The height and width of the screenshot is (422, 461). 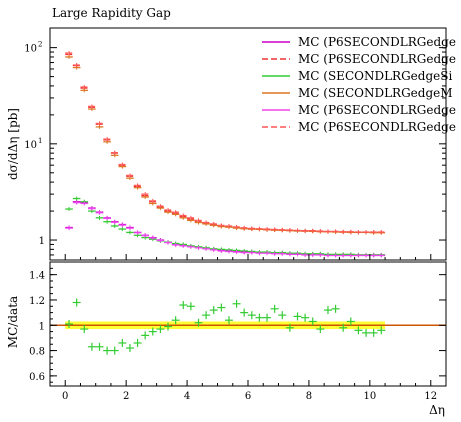 I want to click on y-tick-label-main: 1, so click(x=42, y=241).